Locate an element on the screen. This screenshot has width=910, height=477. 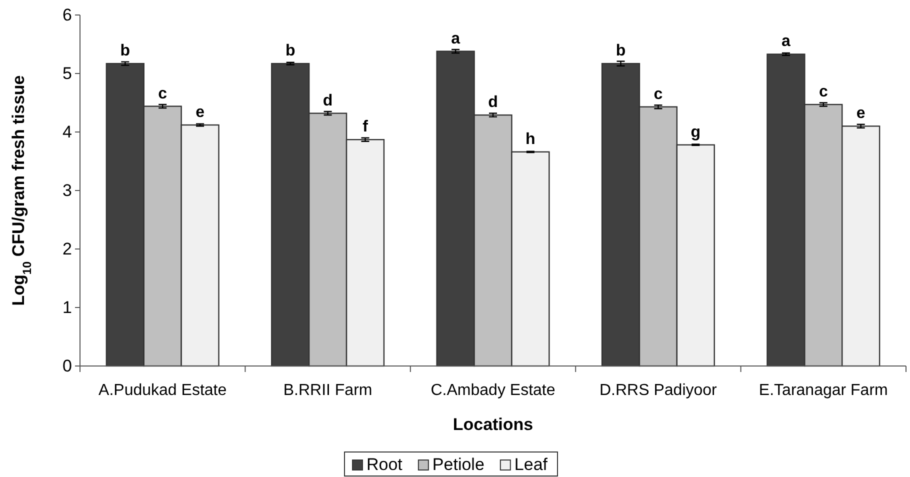
y-tick-label: 2 is located at coordinates (67, 248).